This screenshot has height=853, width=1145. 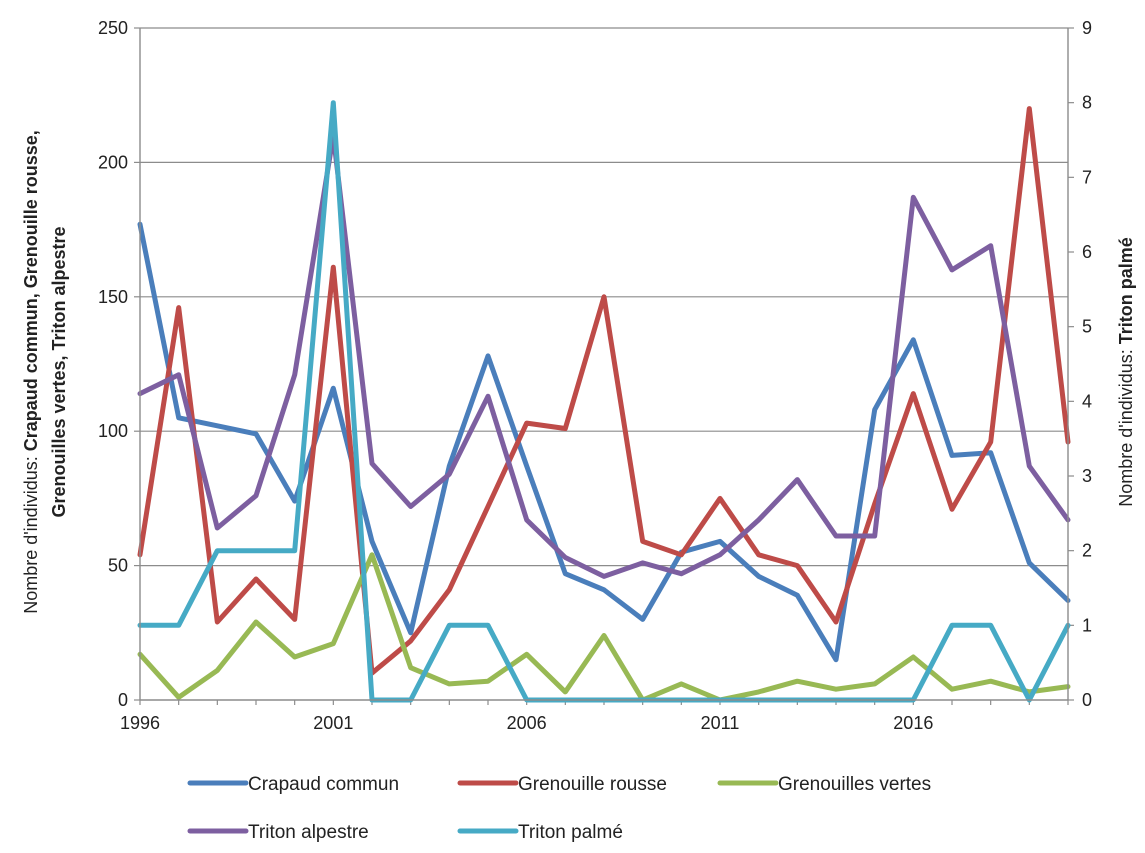 What do you see at coordinates (31, 290) in the screenshot?
I see `left-axis-title-line1: Crapaud commun, Grenouille rousse,` at bounding box center [31, 290].